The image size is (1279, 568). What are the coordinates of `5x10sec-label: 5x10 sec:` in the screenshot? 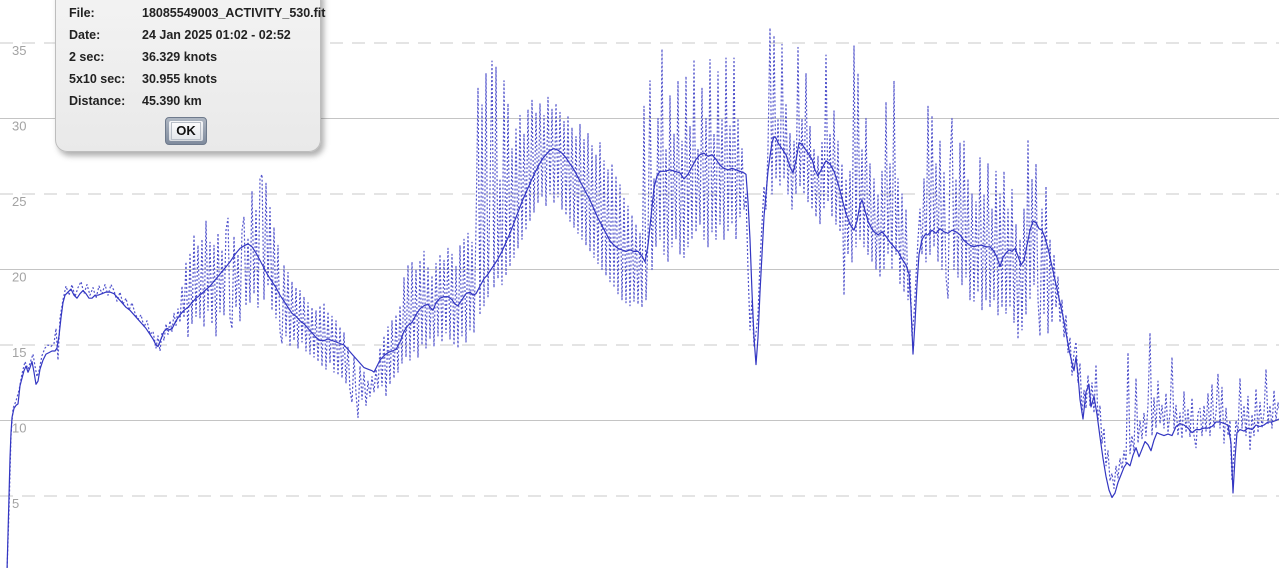 It's located at (97, 79).